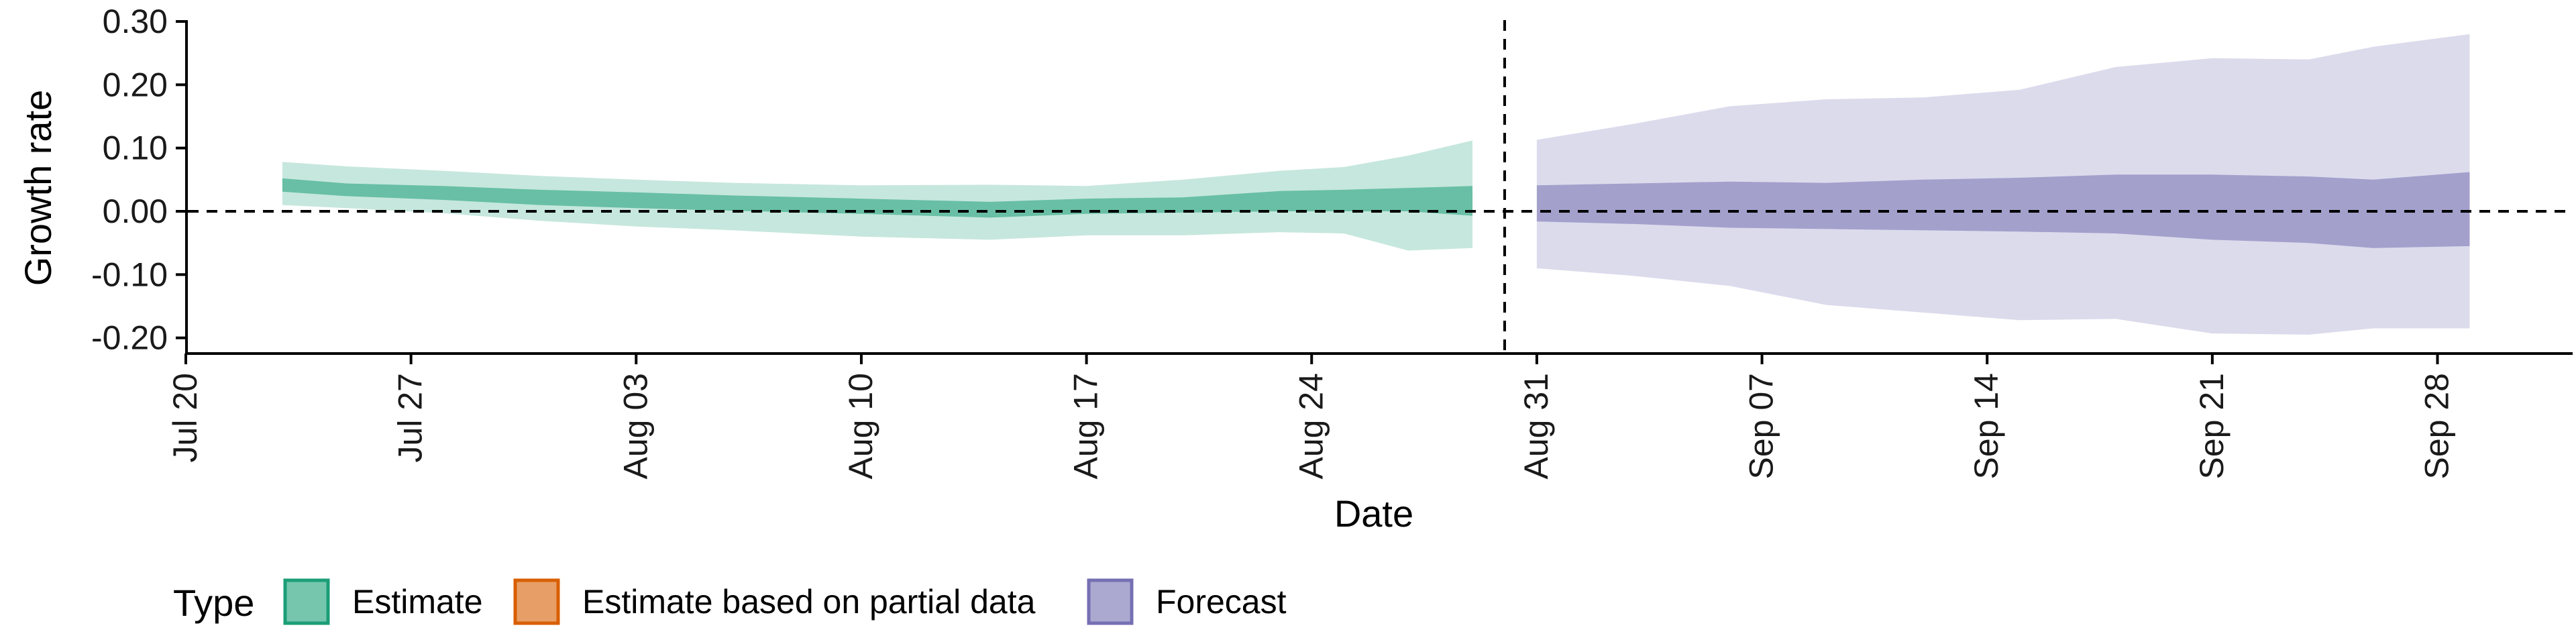 This screenshot has width=2576, height=644. I want to click on x-tick-label: Sep 14, so click(1986, 426).